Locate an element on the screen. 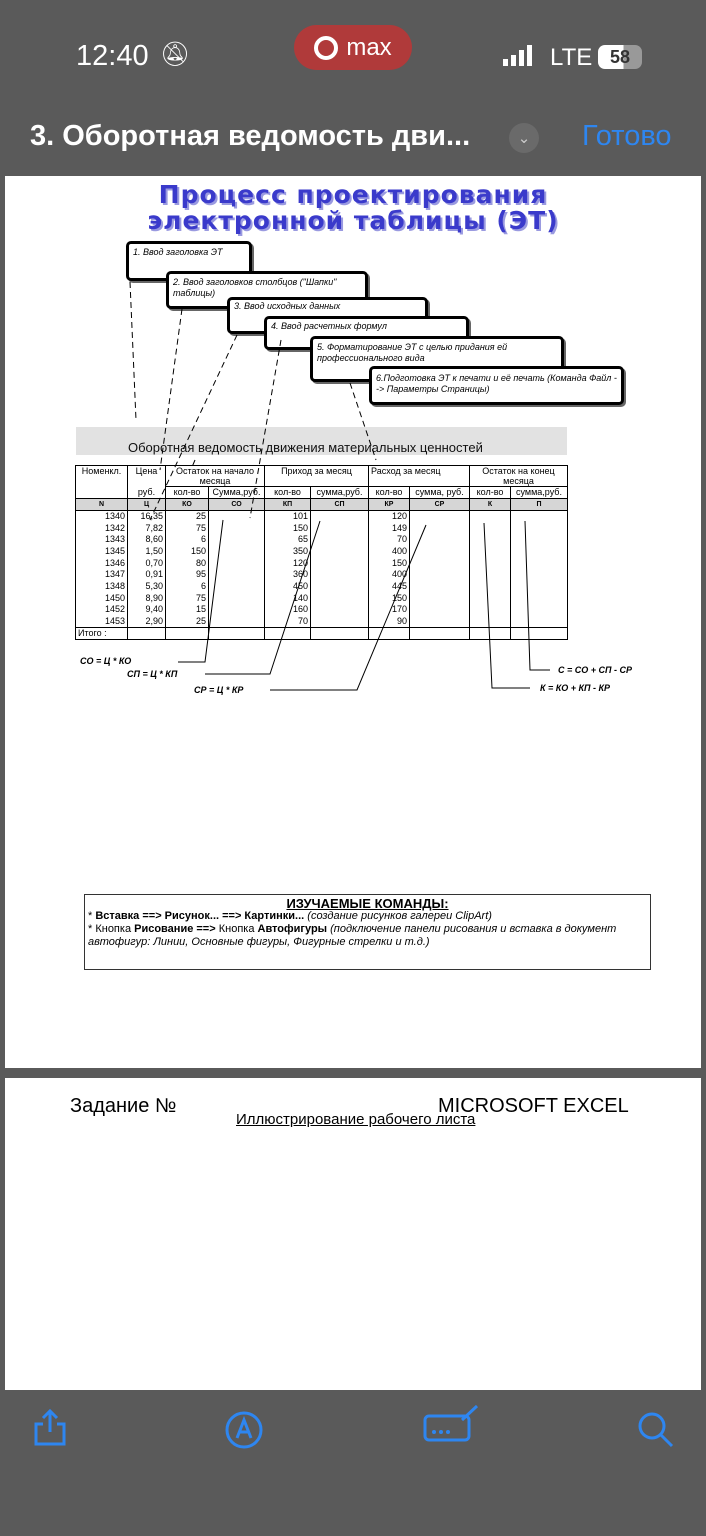 This screenshot has width=706, height=1536. signal-icon is located at coordinates (517, 55).